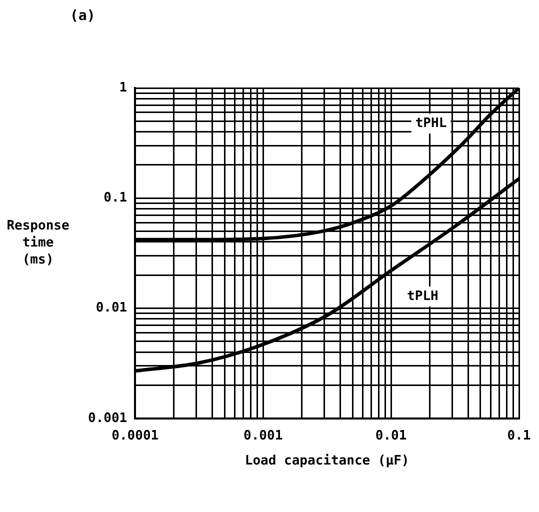 This screenshot has height=512, width=539. What do you see at coordinates (112, 308) in the screenshot?
I see `y-tick-label: 0.01` at bounding box center [112, 308].